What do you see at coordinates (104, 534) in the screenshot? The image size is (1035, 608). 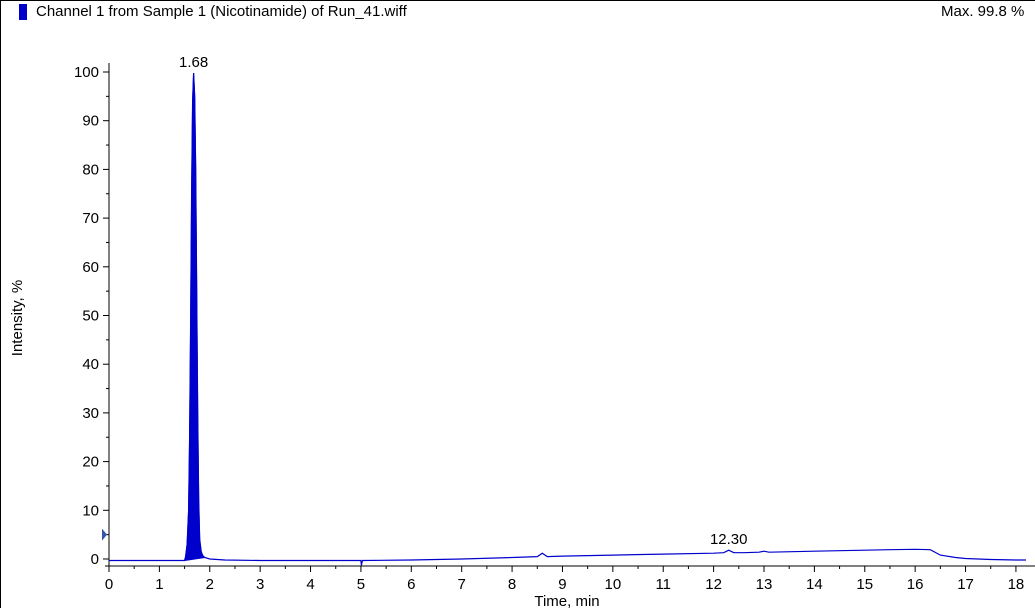 I see `intensity-threshold-marker` at bounding box center [104, 534].